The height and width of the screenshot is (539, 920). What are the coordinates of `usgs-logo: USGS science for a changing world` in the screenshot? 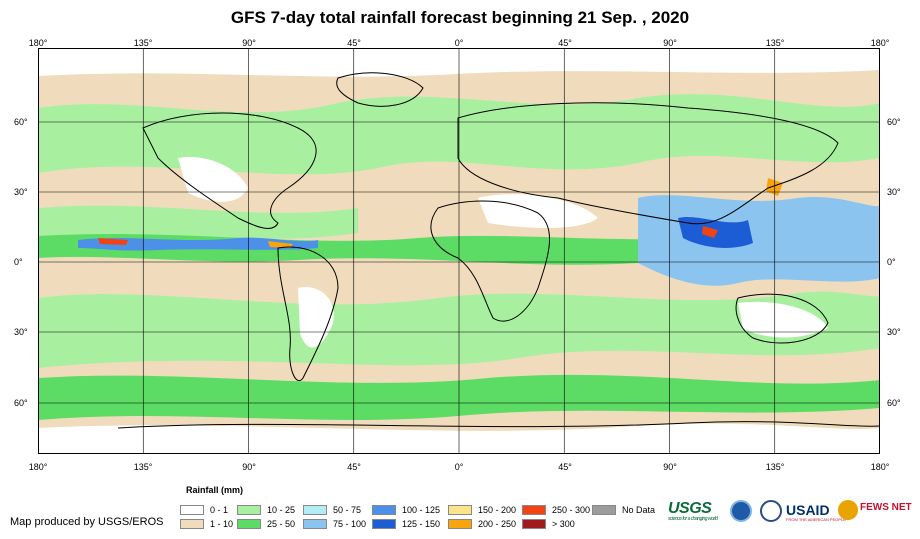 It's located at (693, 511).